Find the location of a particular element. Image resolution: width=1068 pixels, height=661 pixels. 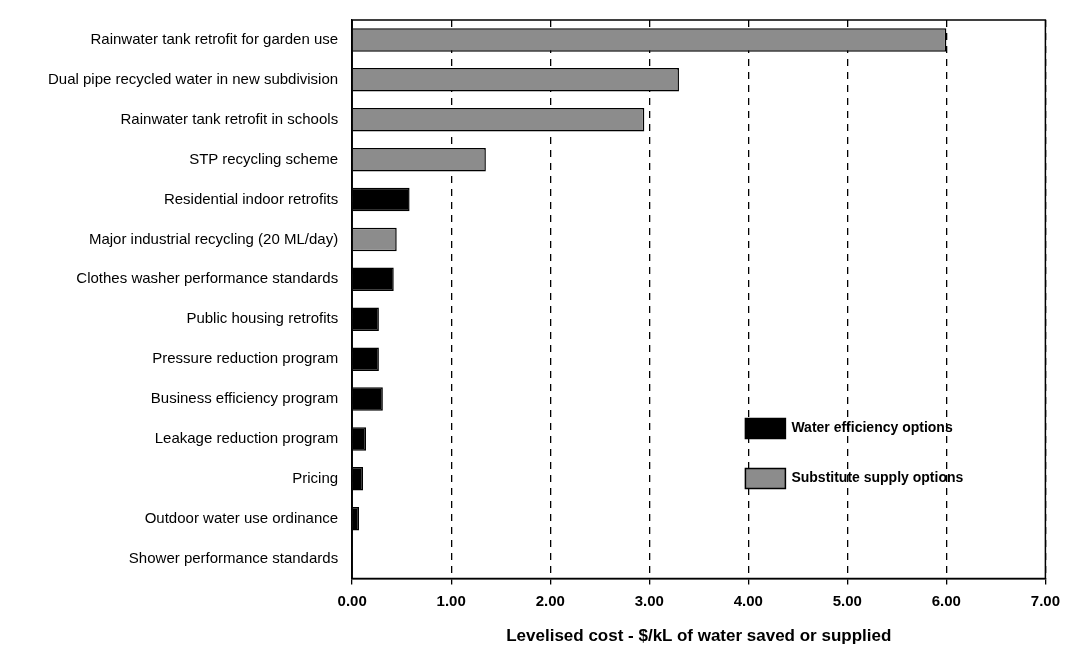

y-tick-label: Rainwater tank retrofit in schools is located at coordinates (229, 118).